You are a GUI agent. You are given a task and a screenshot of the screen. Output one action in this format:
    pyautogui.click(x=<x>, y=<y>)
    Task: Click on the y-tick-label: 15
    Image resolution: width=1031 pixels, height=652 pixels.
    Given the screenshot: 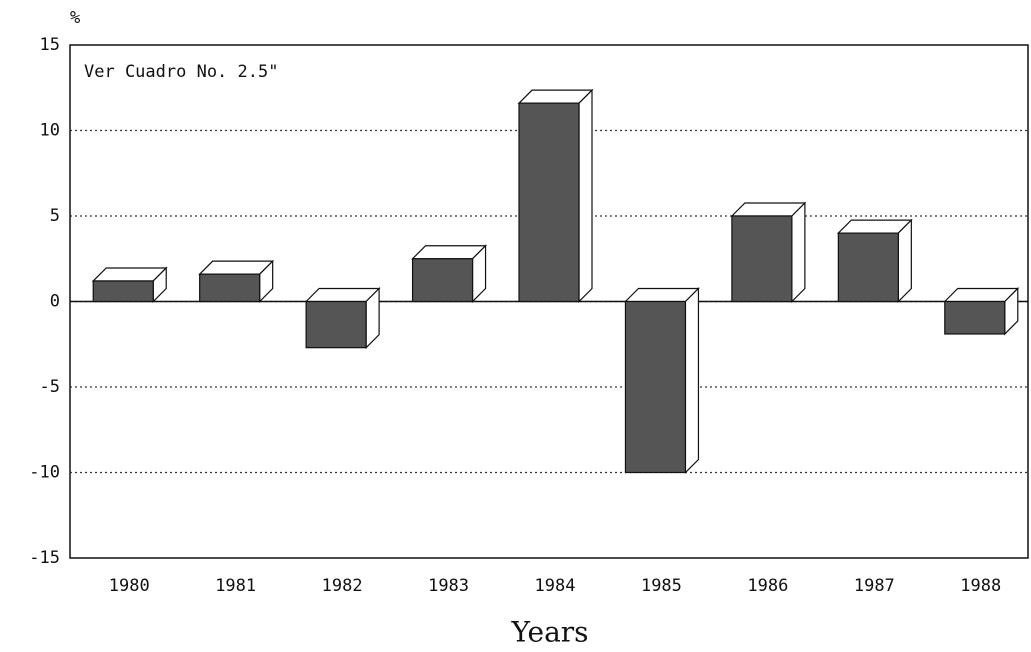 What is the action you would take?
    pyautogui.click(x=50, y=45)
    